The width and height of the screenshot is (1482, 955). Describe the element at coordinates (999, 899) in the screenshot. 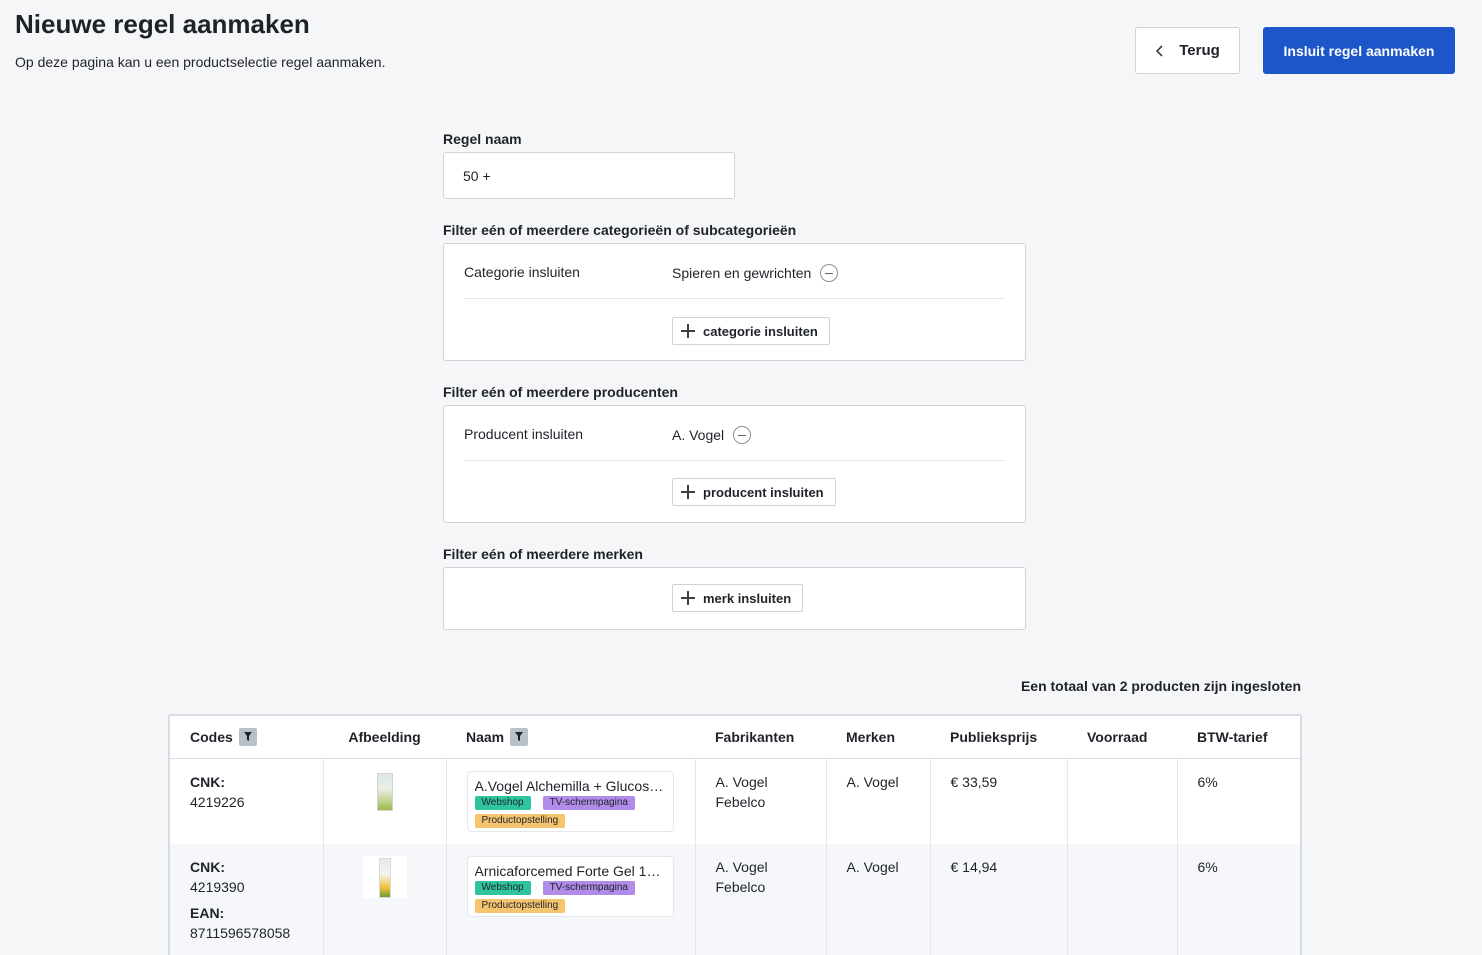

I see `price-cell: € 14,94` at that location.